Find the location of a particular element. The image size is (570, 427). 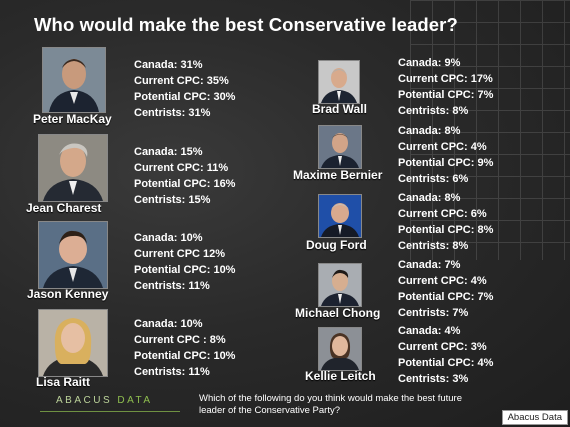

candidate-name-peter-mackay: Peter MacKay is located at coordinates (72, 119).